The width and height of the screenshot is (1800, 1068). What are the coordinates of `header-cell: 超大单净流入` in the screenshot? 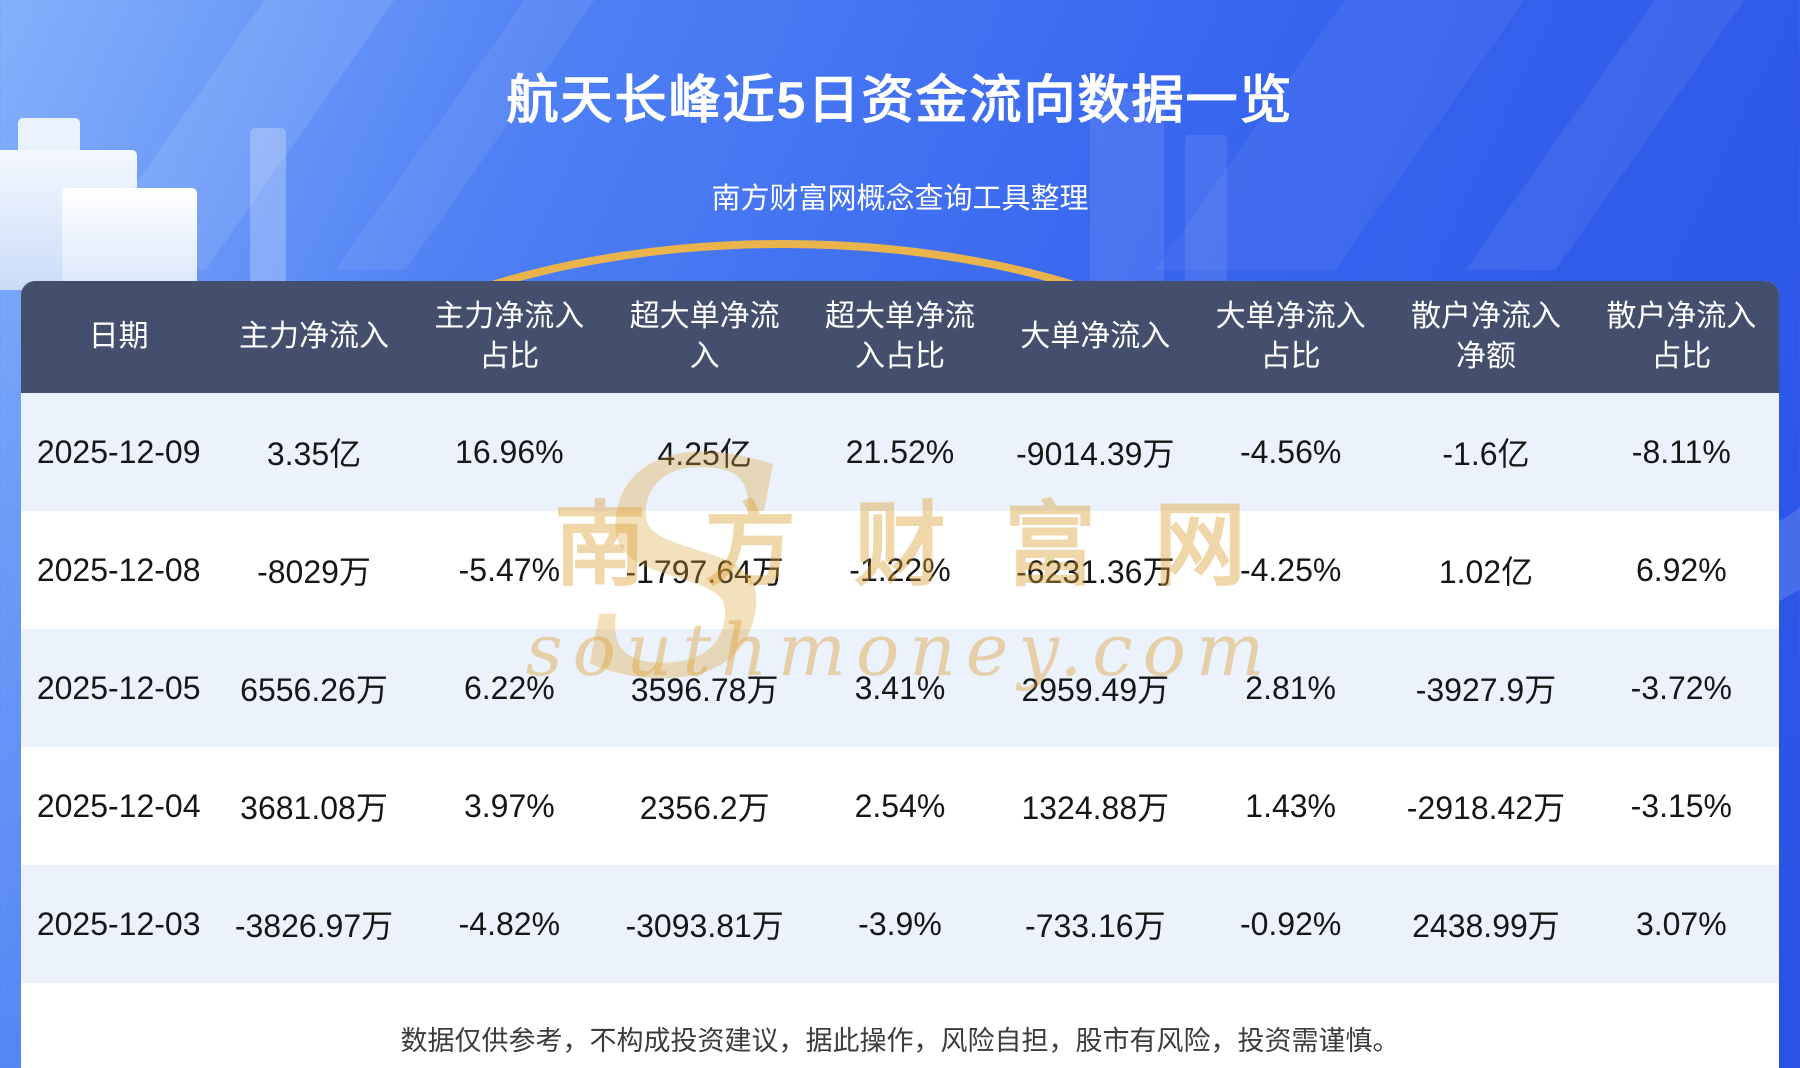 It's located at (704, 337).